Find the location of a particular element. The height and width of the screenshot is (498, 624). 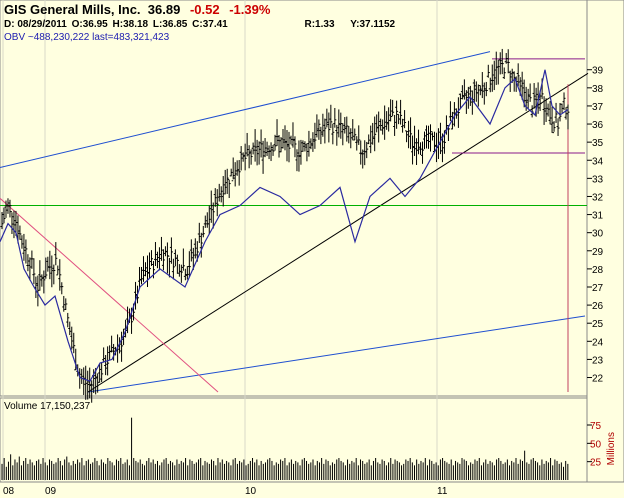

volume-tick-label: 50 is located at coordinates (596, 444).